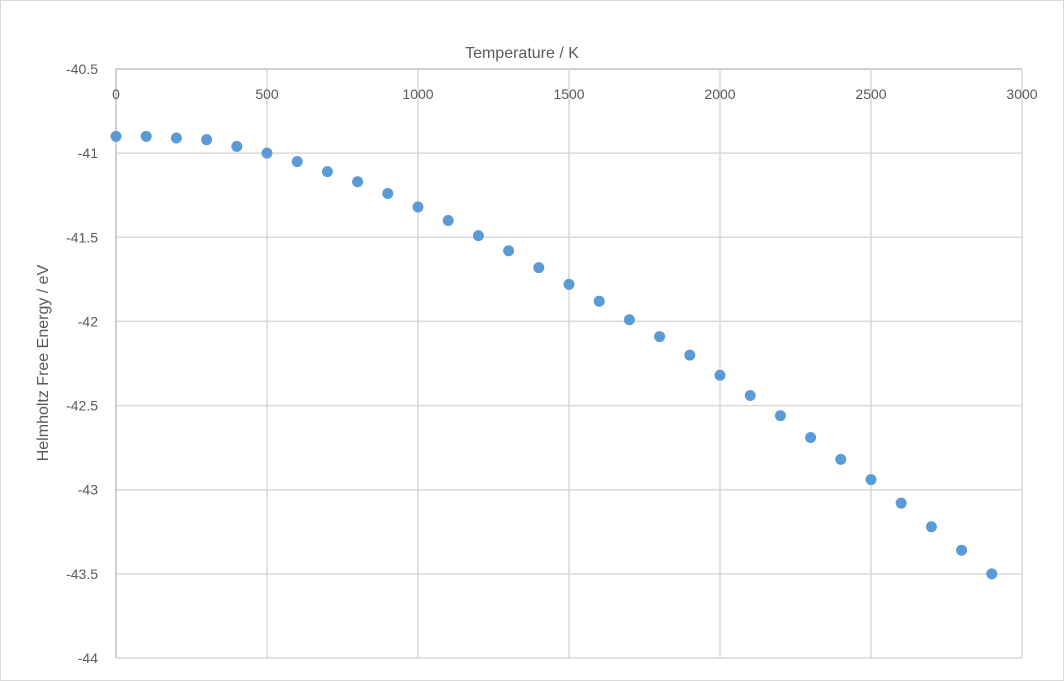 The width and height of the screenshot is (1064, 681). Describe the element at coordinates (267, 94) in the screenshot. I see `x-tick-label: 500` at that location.